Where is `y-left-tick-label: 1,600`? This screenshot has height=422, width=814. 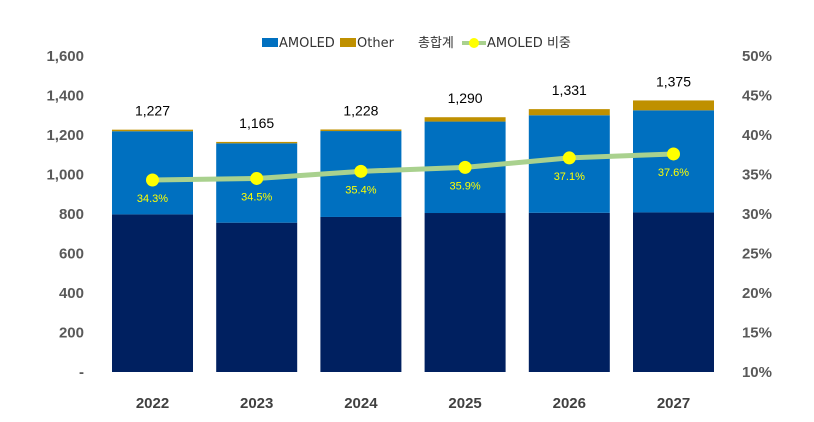 y-left-tick-label: 1,600 is located at coordinates (65, 56).